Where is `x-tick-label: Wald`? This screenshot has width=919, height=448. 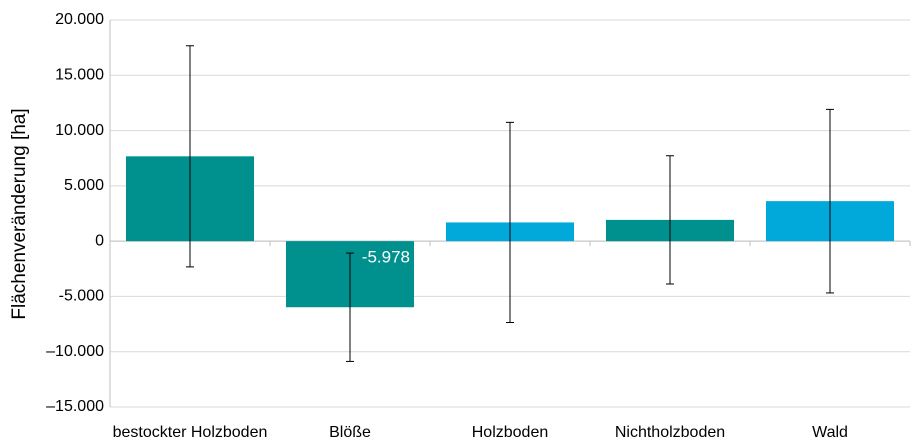
x-tick-label: Wald is located at coordinates (830, 432).